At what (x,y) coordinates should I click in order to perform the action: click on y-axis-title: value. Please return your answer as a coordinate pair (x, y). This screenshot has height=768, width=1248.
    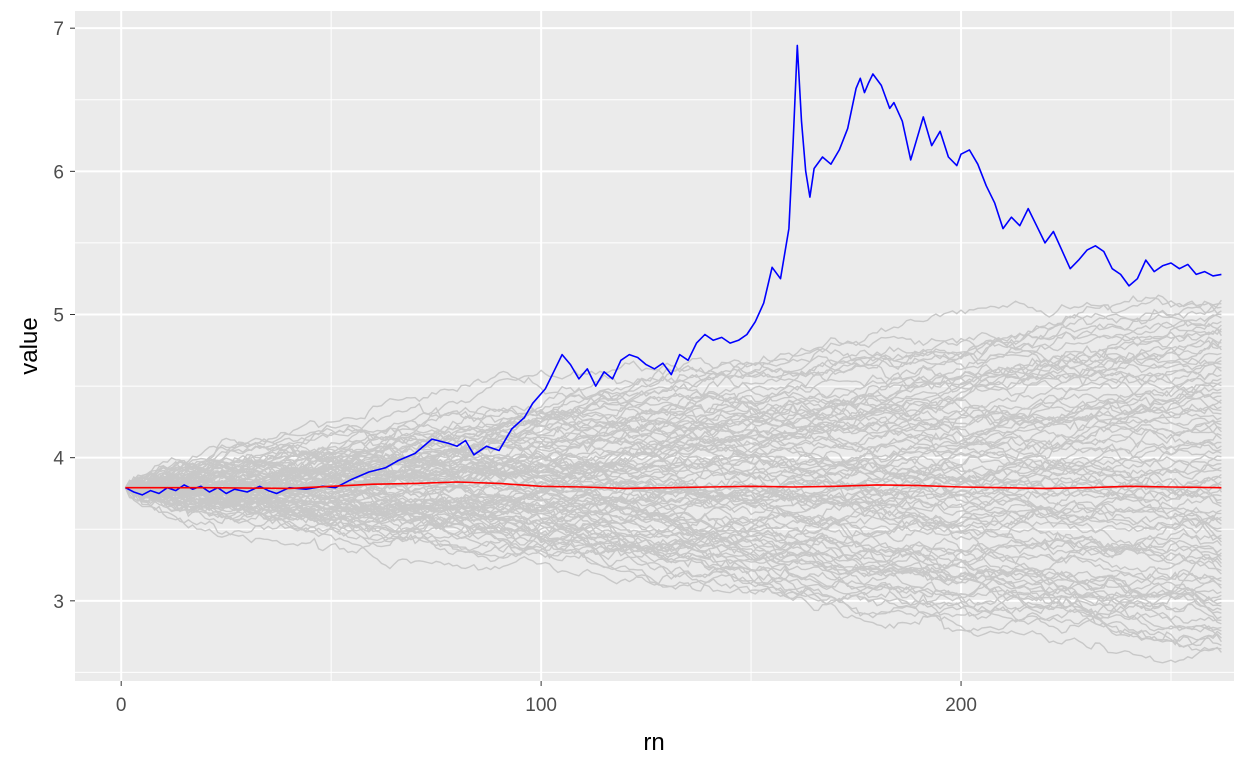
    Looking at the image, I should click on (29, 345).